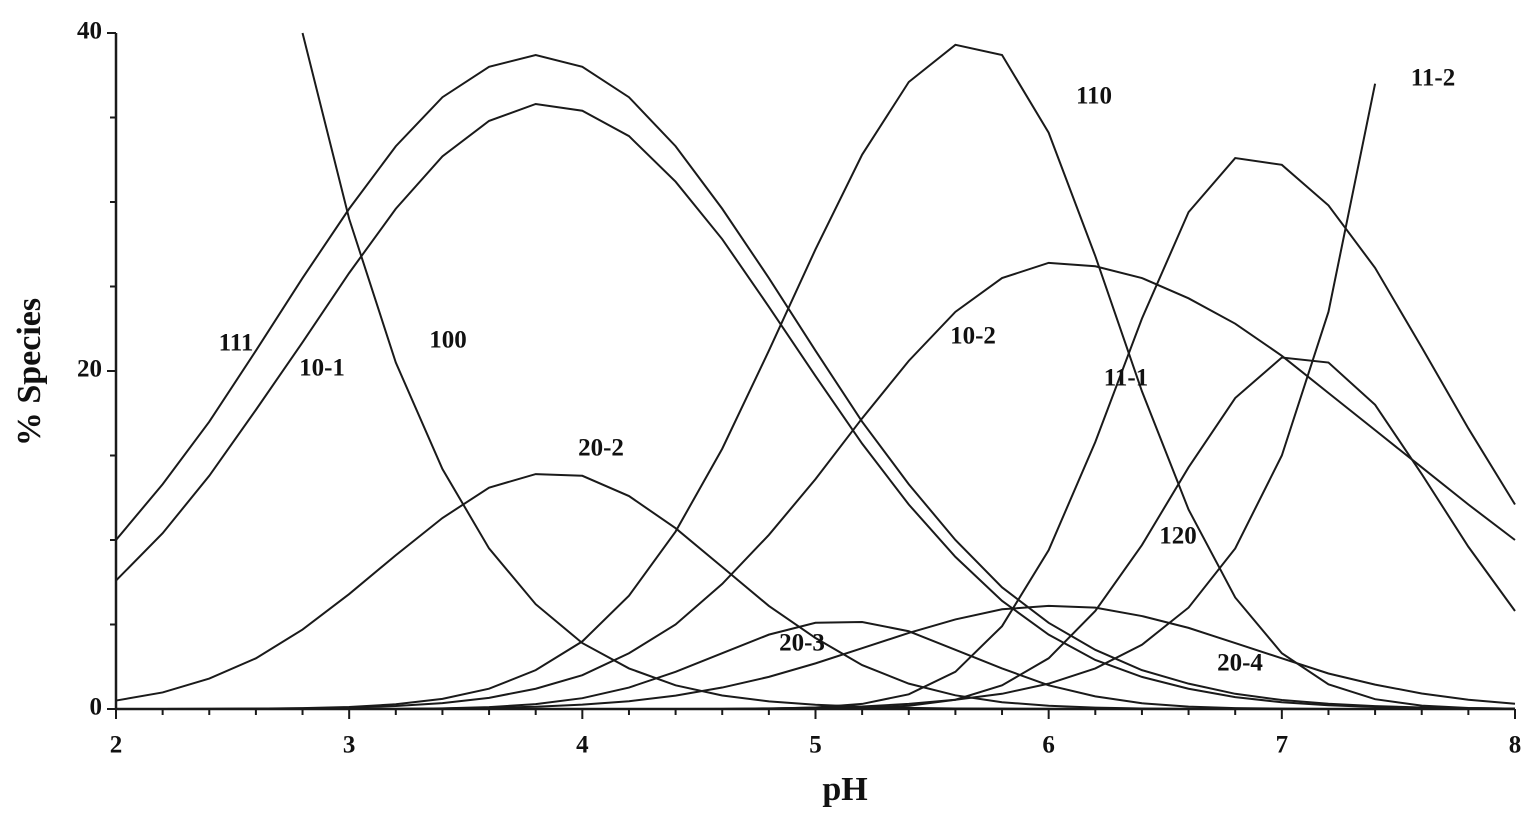 Image resolution: width=1535 pixels, height=837 pixels. I want to click on x-tick-label: 2, so click(116, 745).